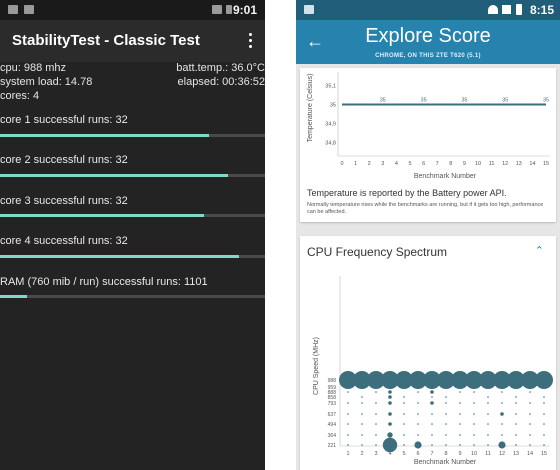 Image resolution: width=560 pixels, height=470 pixels. I want to click on cpu-x-tick: 3, so click(375, 454).